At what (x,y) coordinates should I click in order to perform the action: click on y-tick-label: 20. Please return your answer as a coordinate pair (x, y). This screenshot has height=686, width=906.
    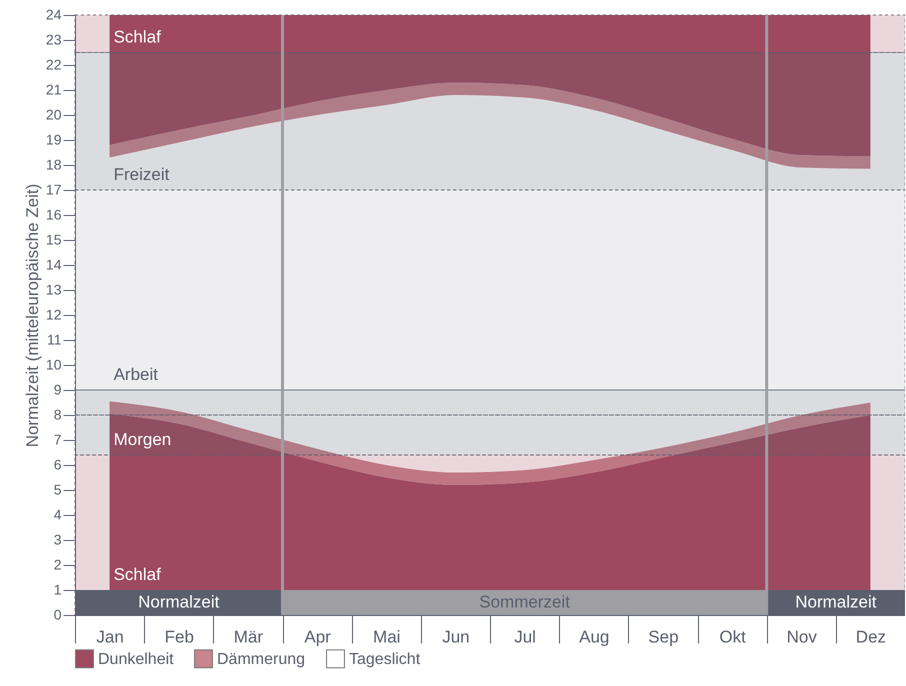
    Looking at the image, I should click on (54, 114).